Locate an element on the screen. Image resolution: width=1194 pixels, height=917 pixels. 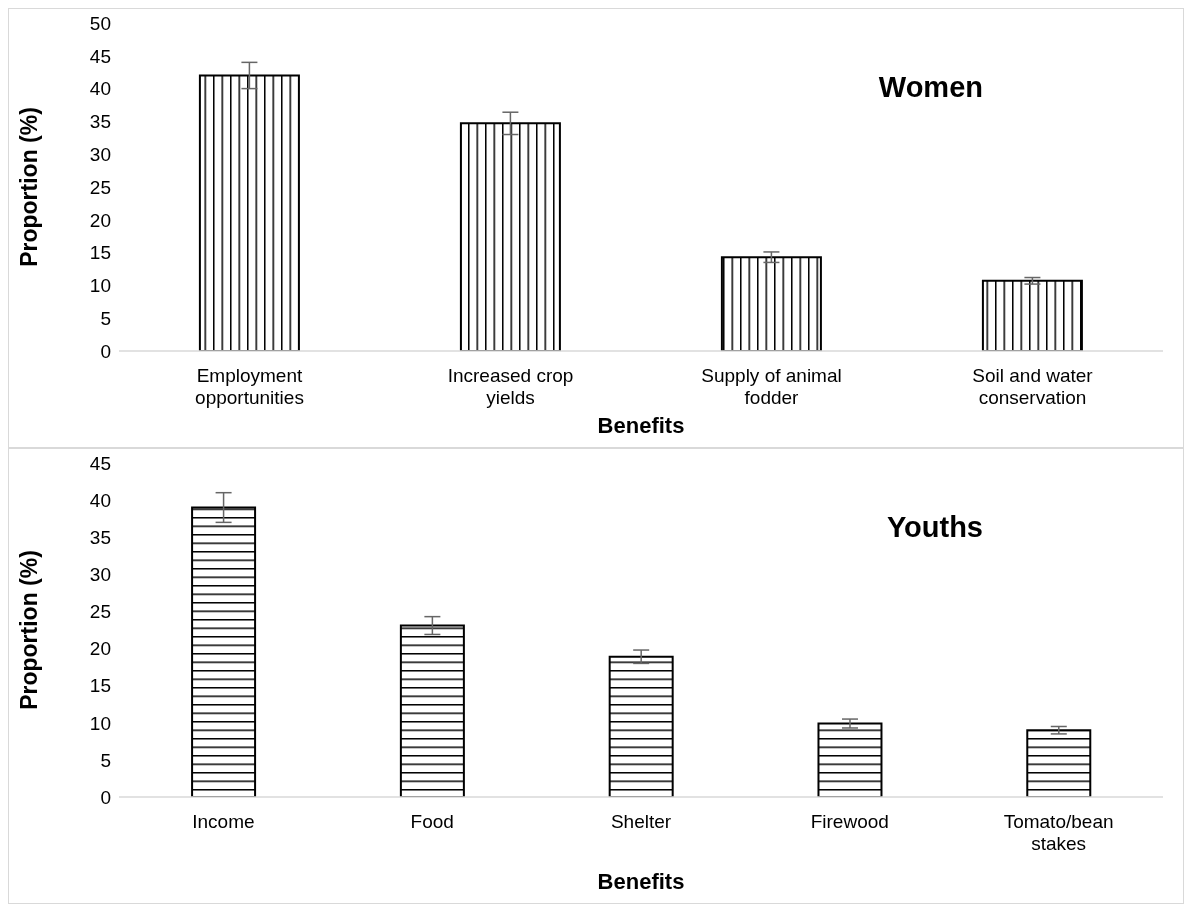
text: Youths is located at coordinates (934, 527).